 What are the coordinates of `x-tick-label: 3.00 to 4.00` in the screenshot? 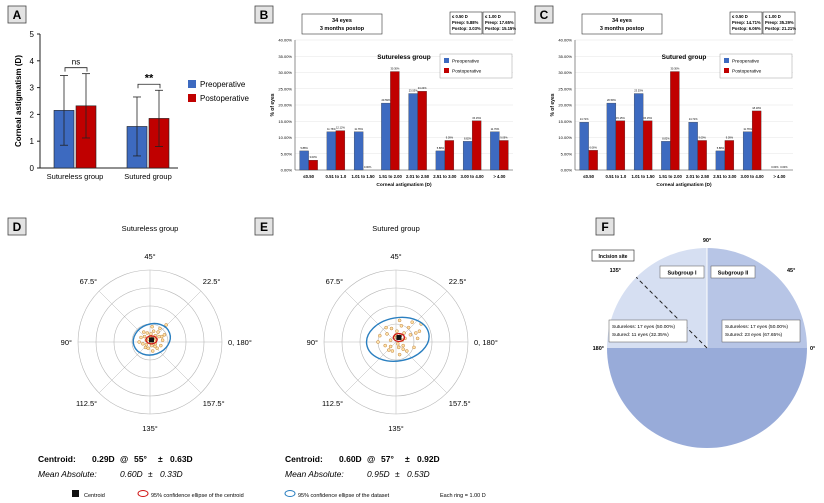 It's located at (753, 176).